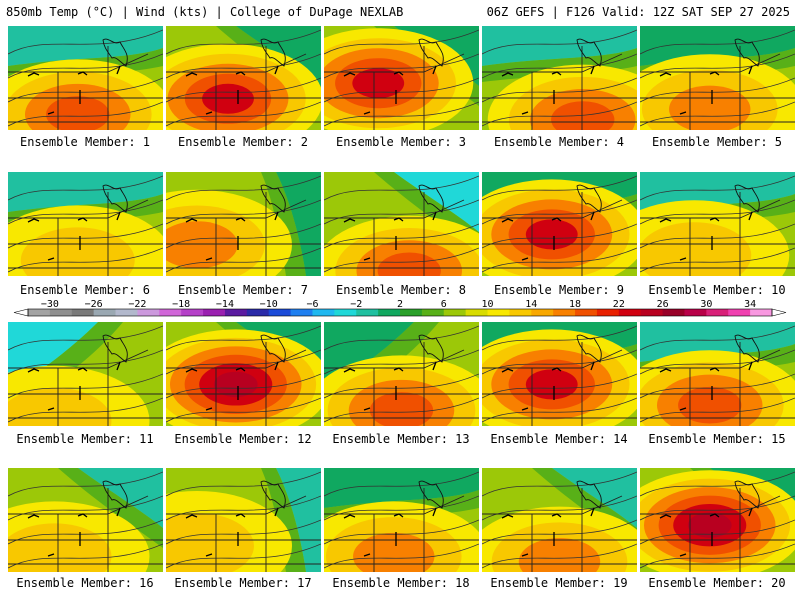  Describe the element at coordinates (243, 439) in the screenshot. I see `ensemble-member-label: Ensemble Member: 12` at that location.